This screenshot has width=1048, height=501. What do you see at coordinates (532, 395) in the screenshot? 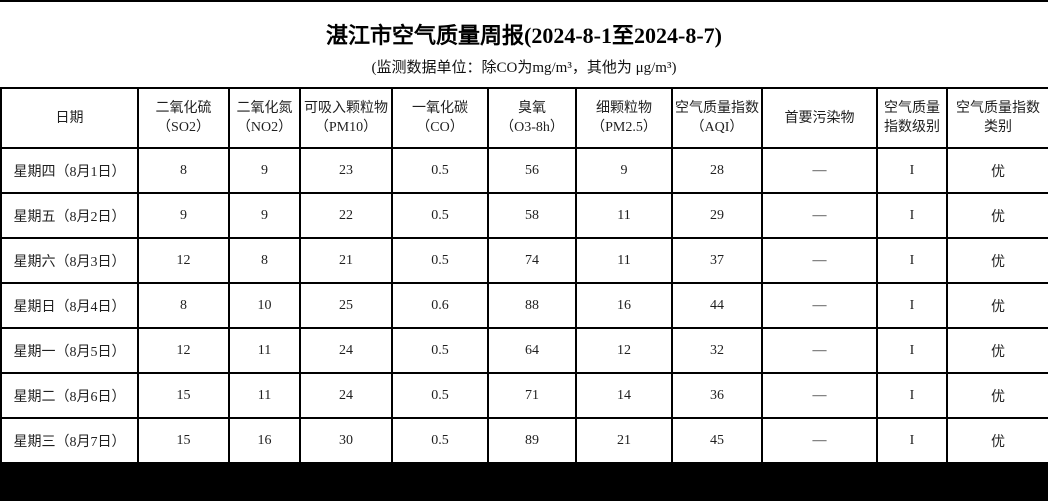
I see `cell-o3-8h: 71` at bounding box center [532, 395].